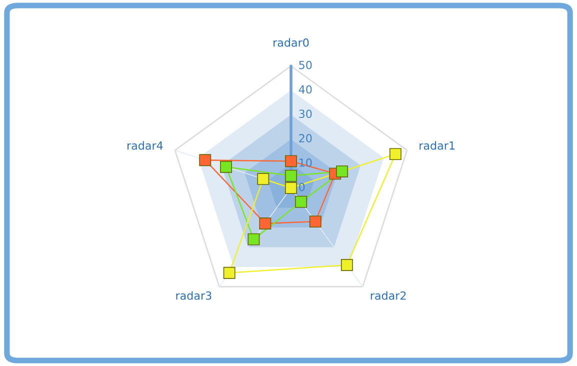 This screenshot has height=366, width=577. I want to click on spoke-label: radar4, so click(145, 145).